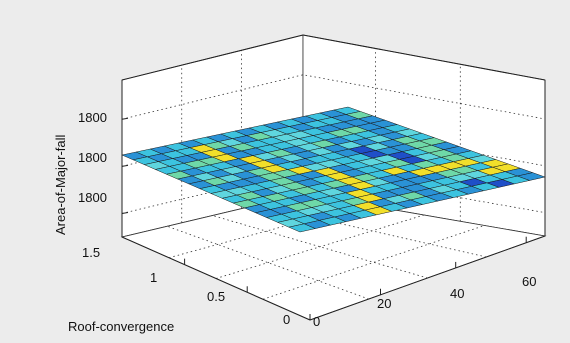  Describe the element at coordinates (384, 303) in the screenshot. I see `x-tick-label: 20` at that location.